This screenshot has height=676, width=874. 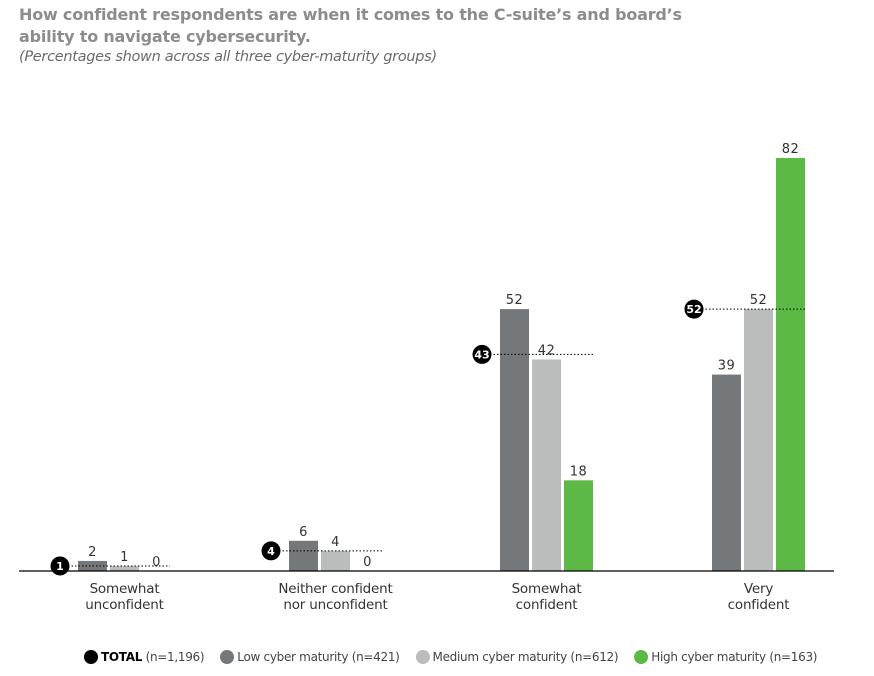 I want to click on legend-item-high: High cyber maturity (n=163), so click(x=725, y=657).